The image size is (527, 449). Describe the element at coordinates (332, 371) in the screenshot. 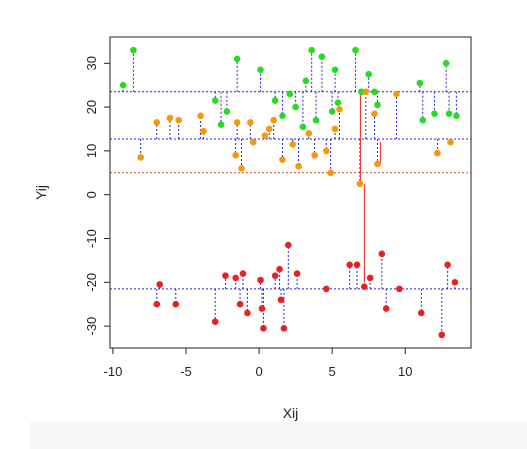

I see `x-tick-label: 5` at that location.